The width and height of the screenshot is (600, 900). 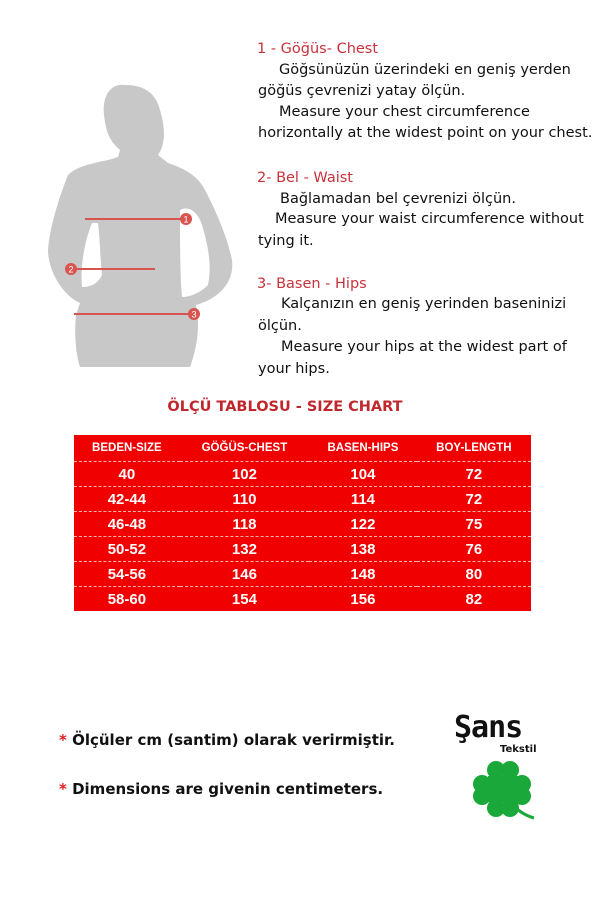 What do you see at coordinates (424, 347) in the screenshot?
I see `hips-text: Measure your hips at the widest part of` at bounding box center [424, 347].